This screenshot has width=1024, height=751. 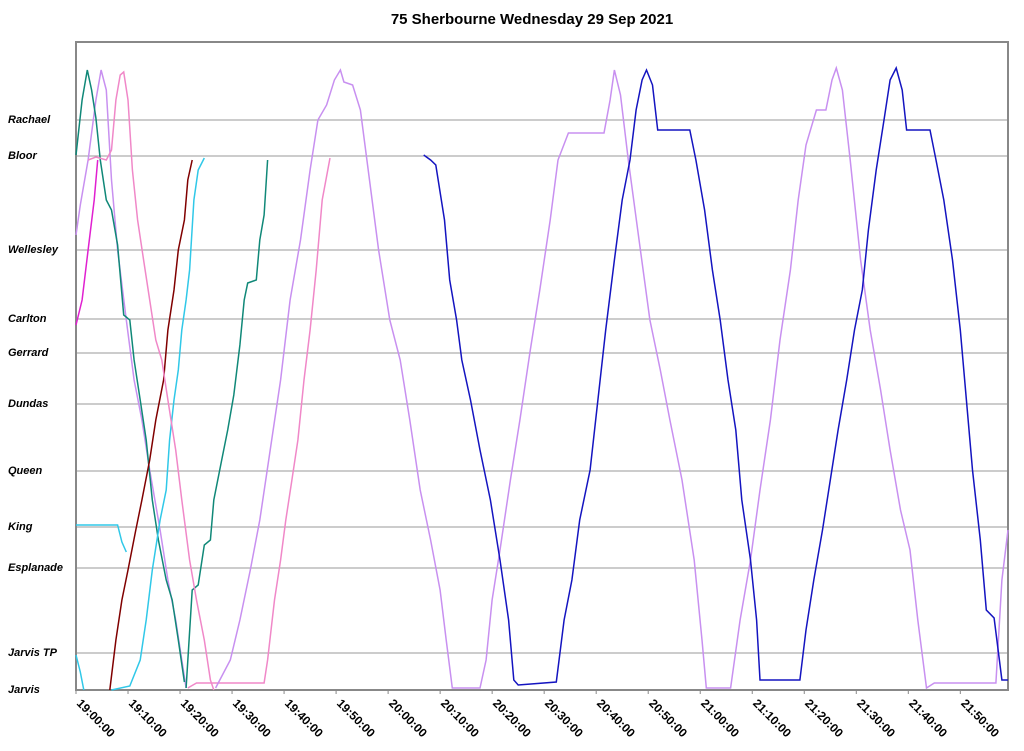 What do you see at coordinates (720, 718) in the screenshot?
I see `x-tick-label: 21:00:00` at bounding box center [720, 718].